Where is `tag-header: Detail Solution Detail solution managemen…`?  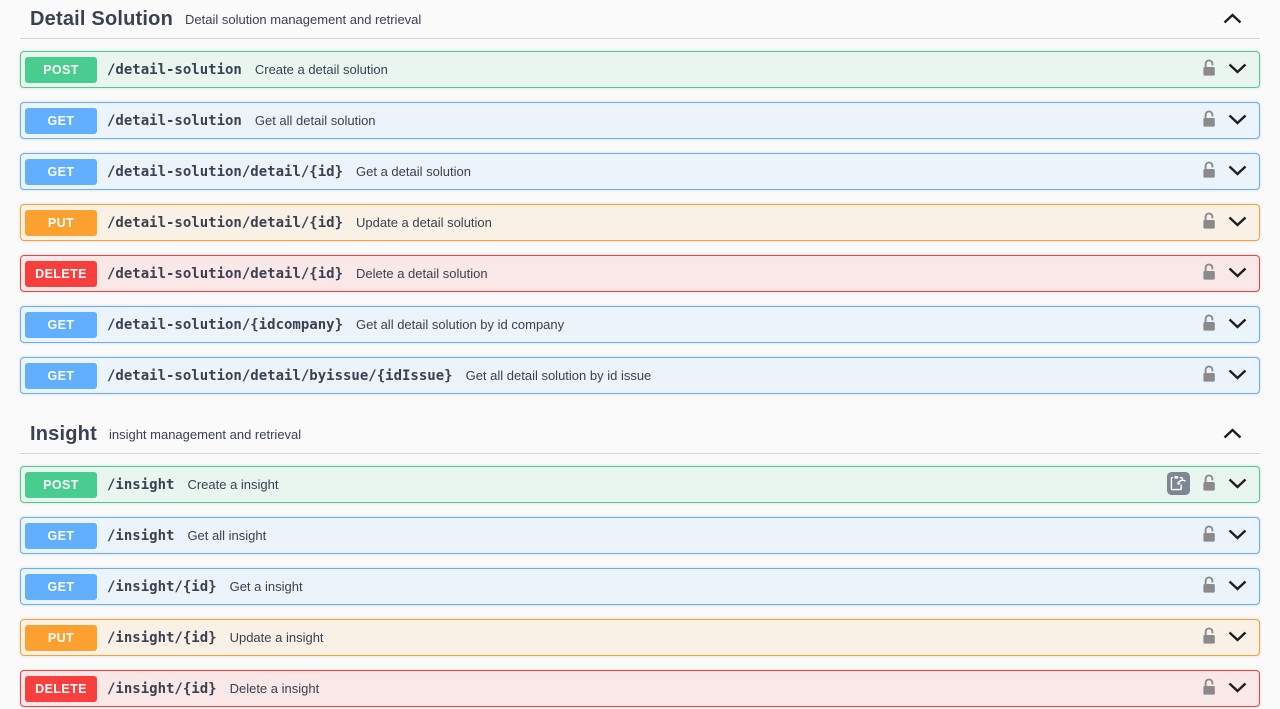
tag-header: Detail Solution Detail solution managemen… is located at coordinates (640, 19).